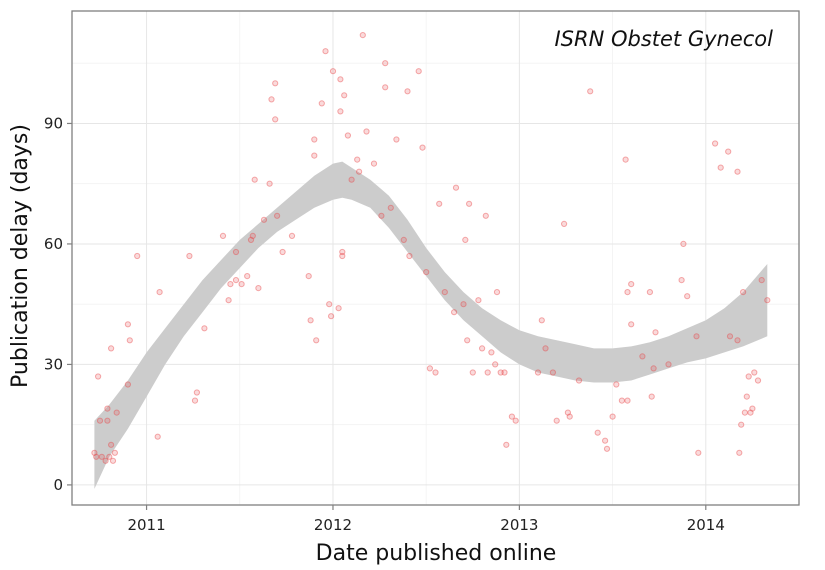 The height and width of the screenshot is (570, 825). Describe the element at coordinates (436, 553) in the screenshot. I see `x-axis-label: Date published online` at that location.